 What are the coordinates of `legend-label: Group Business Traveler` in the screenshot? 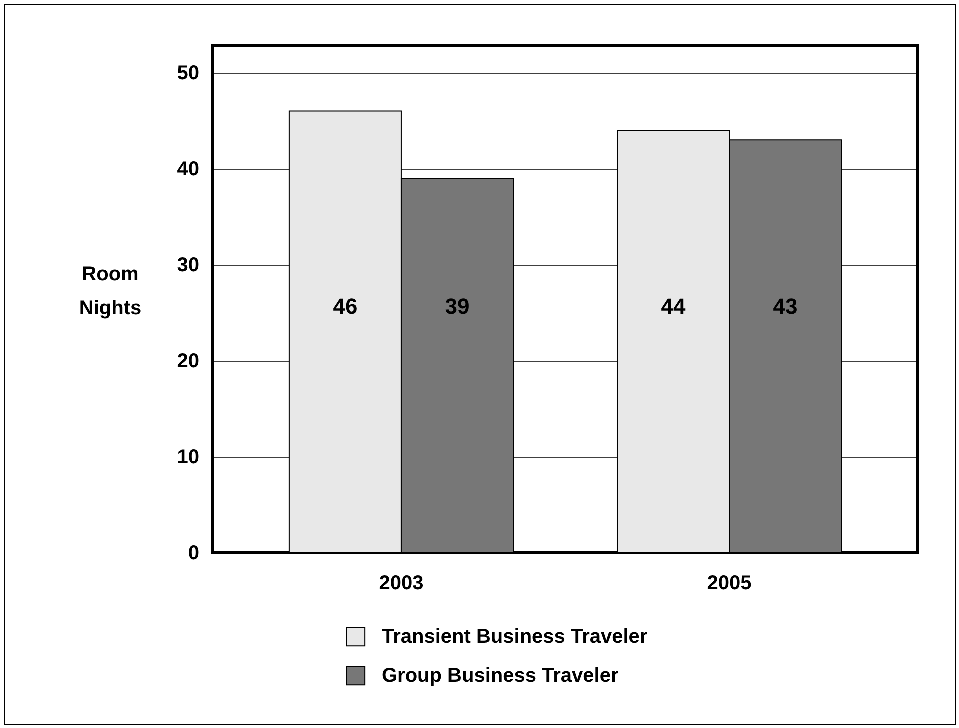 It's located at (500, 676).